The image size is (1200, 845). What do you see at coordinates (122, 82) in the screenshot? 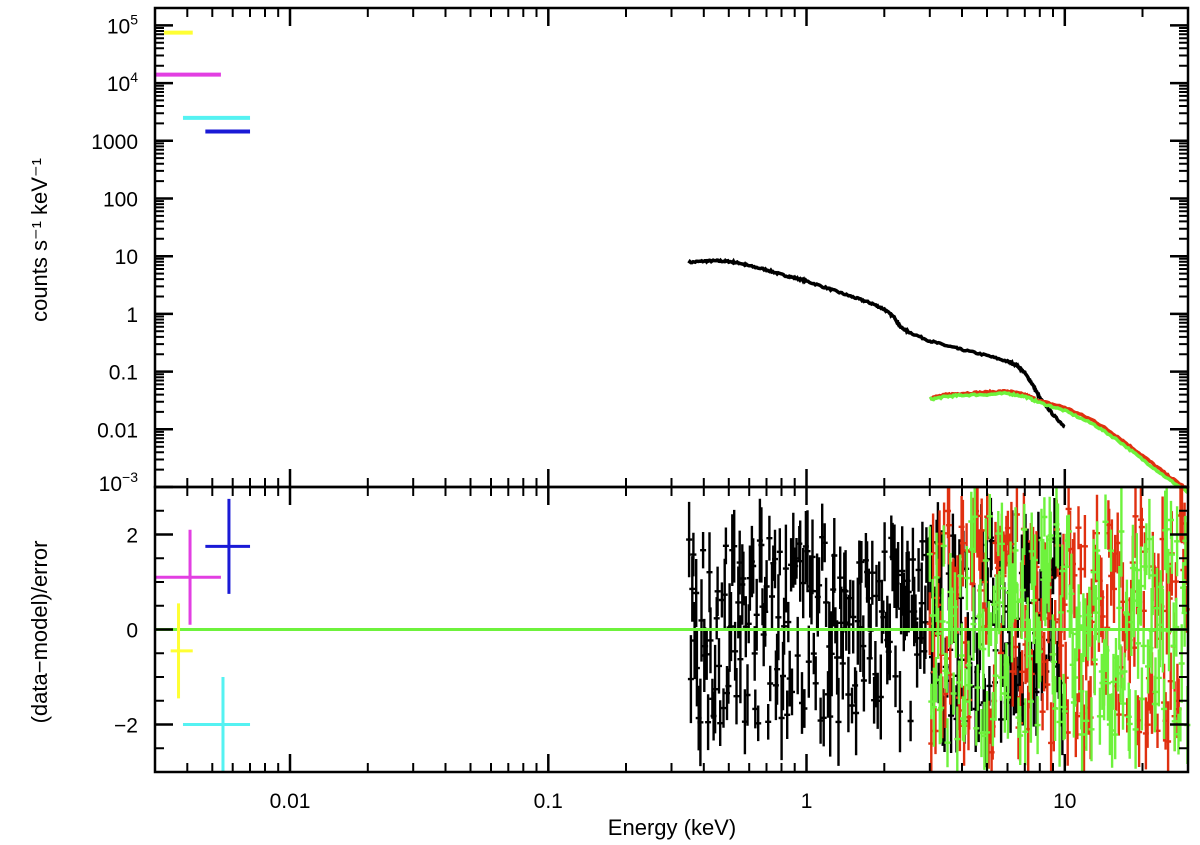
I see `y-tick-label-top-1: 10⁴` at bounding box center [122, 82].